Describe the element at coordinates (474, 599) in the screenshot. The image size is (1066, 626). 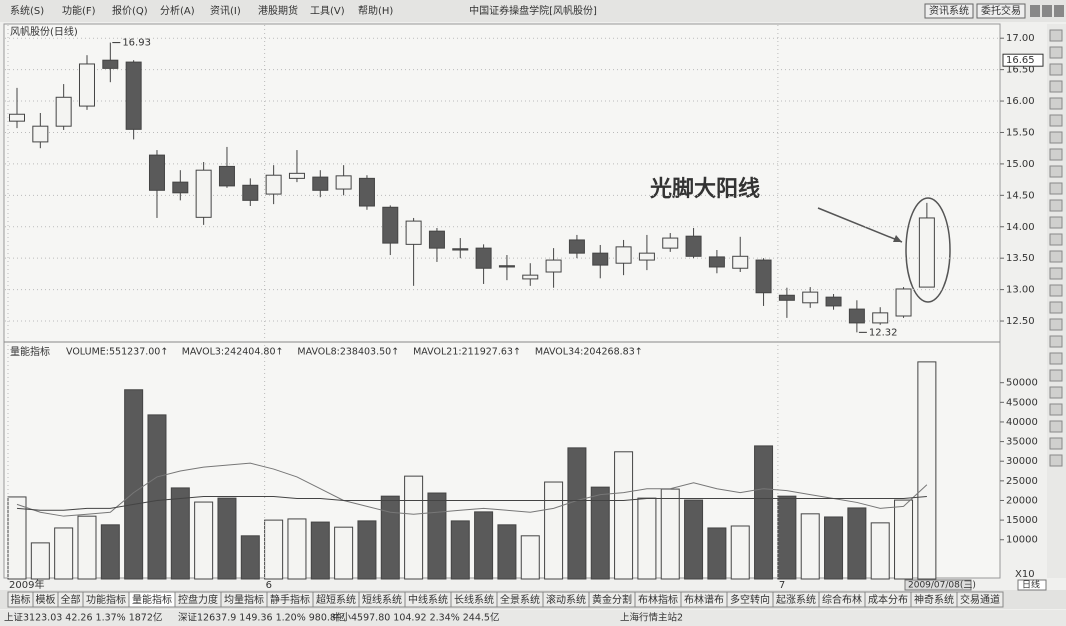
I see `tab-label: 长线系统` at that location.